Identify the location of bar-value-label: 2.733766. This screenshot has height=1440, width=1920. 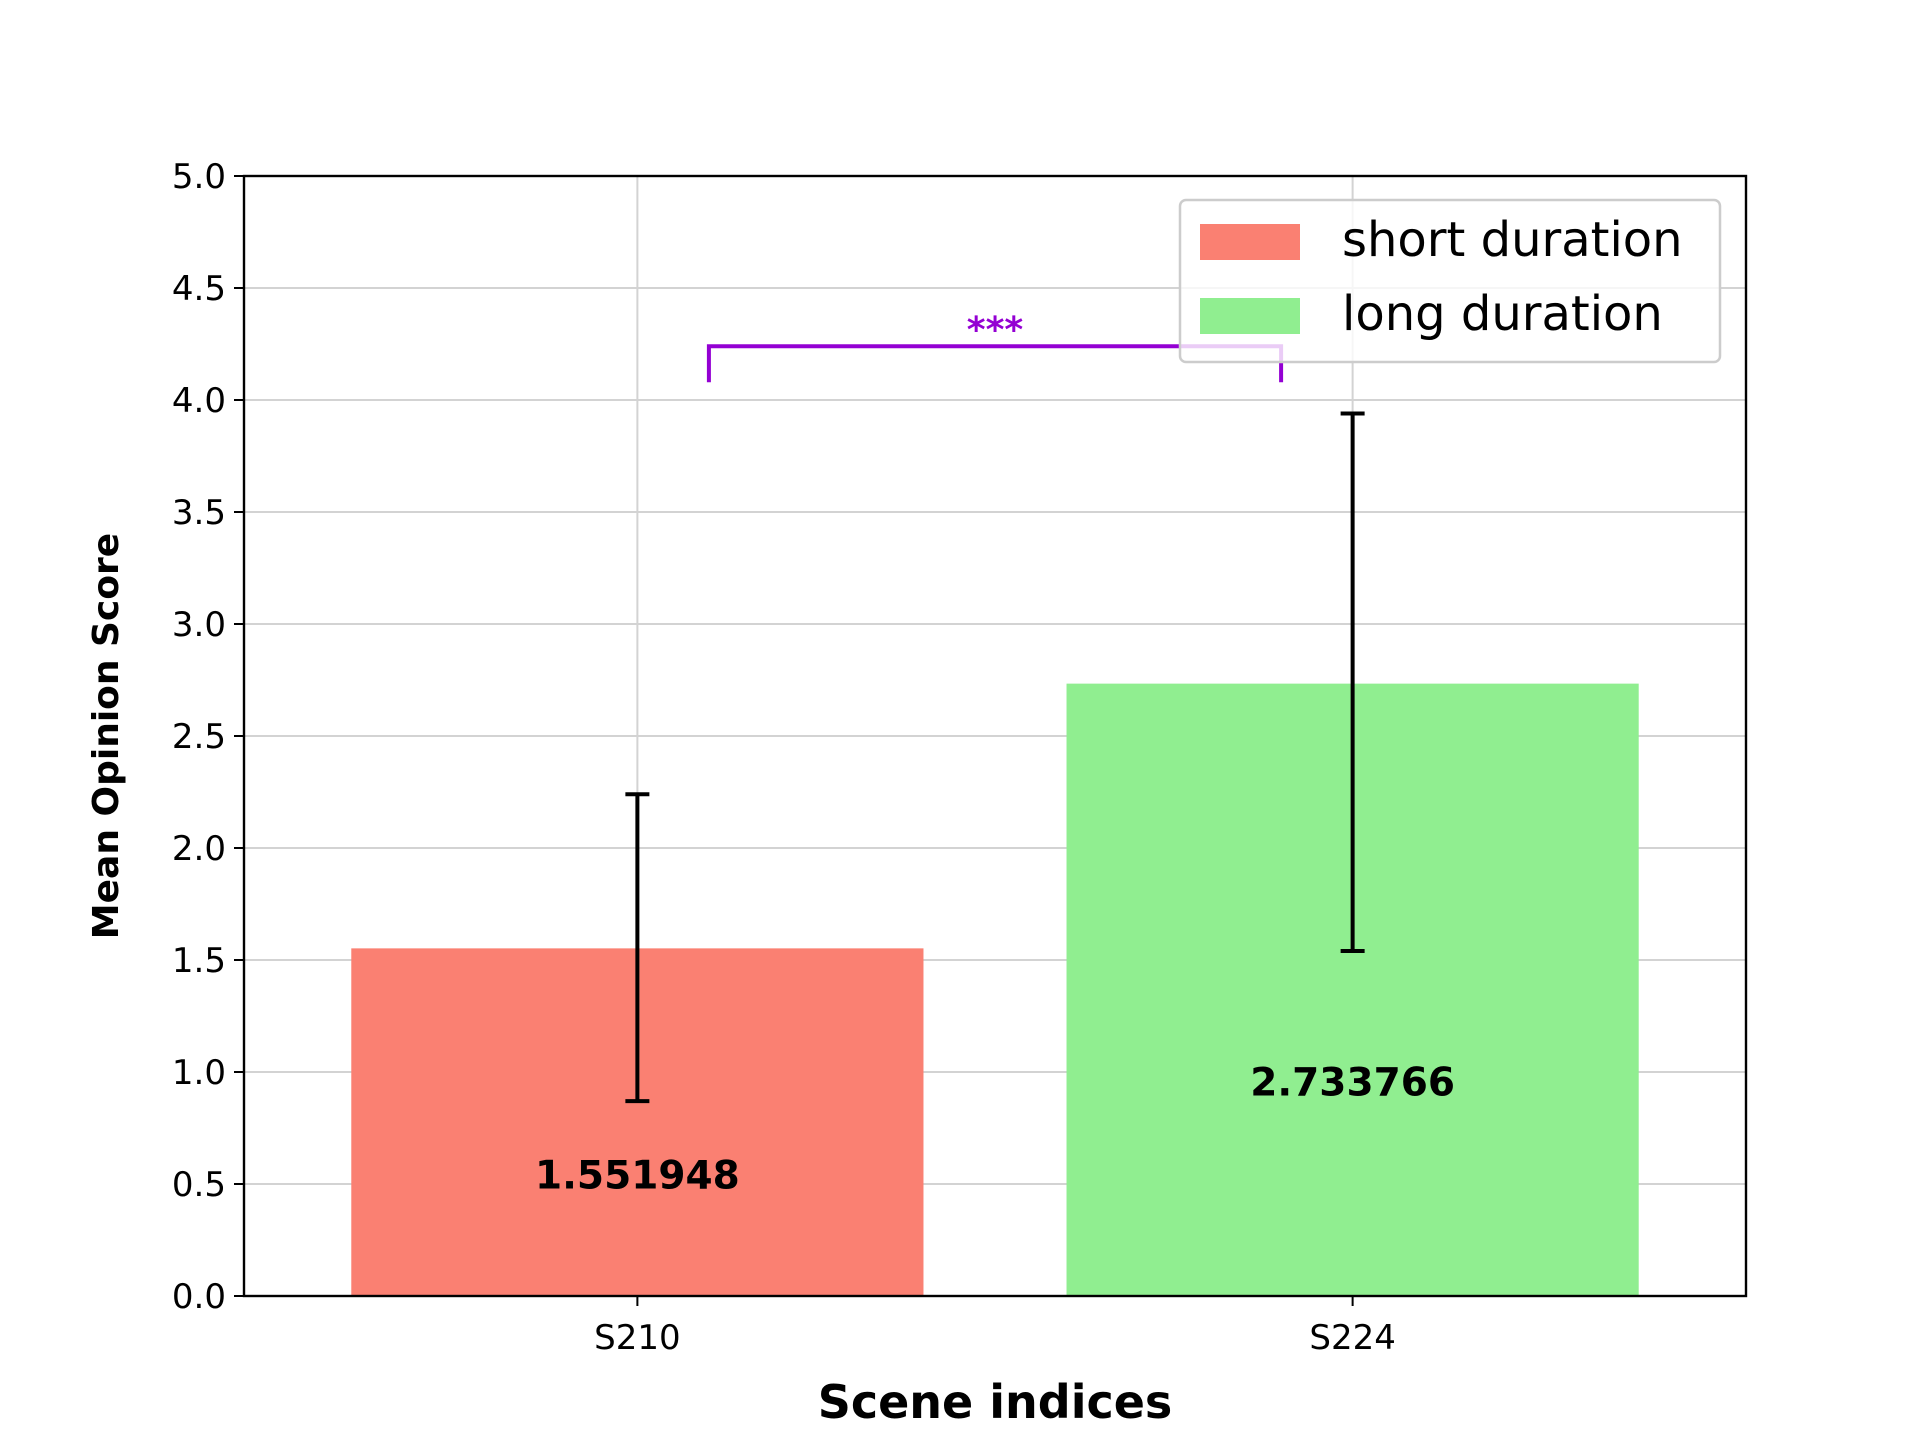
(1352, 1083).